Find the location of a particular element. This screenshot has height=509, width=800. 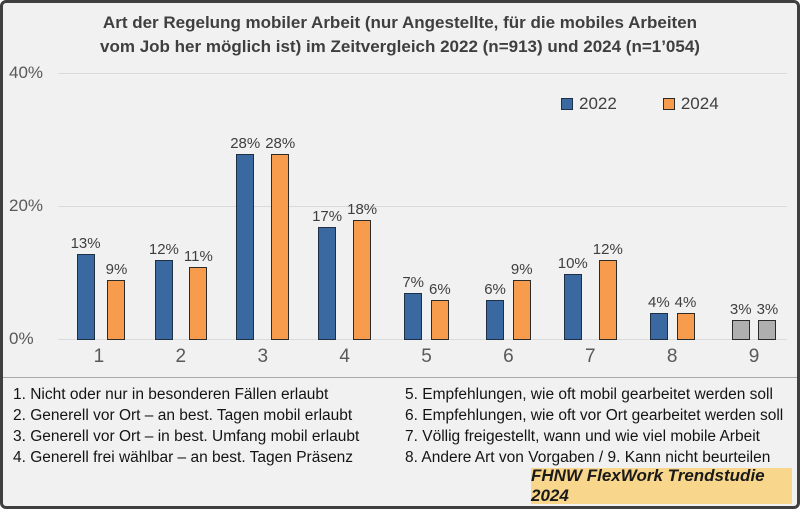

bar-group-2024-cat-8: 4% is located at coordinates (685, 207).